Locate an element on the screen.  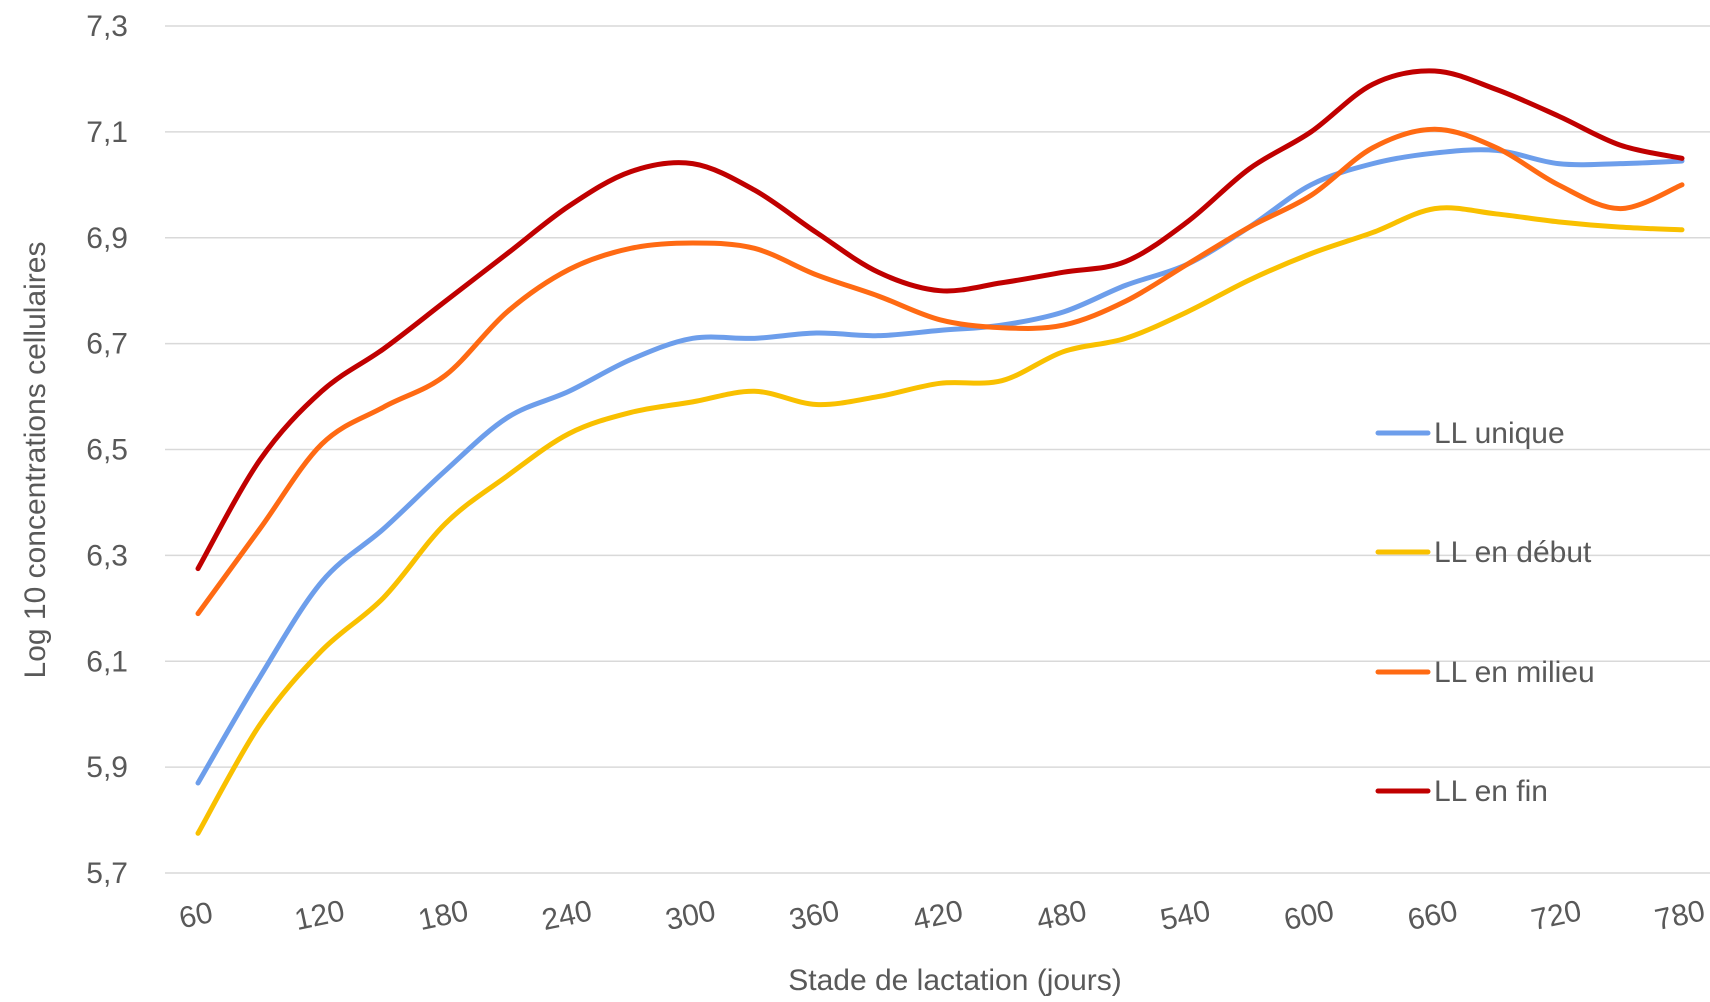
legend-label: LL unique is located at coordinates (1499, 433).